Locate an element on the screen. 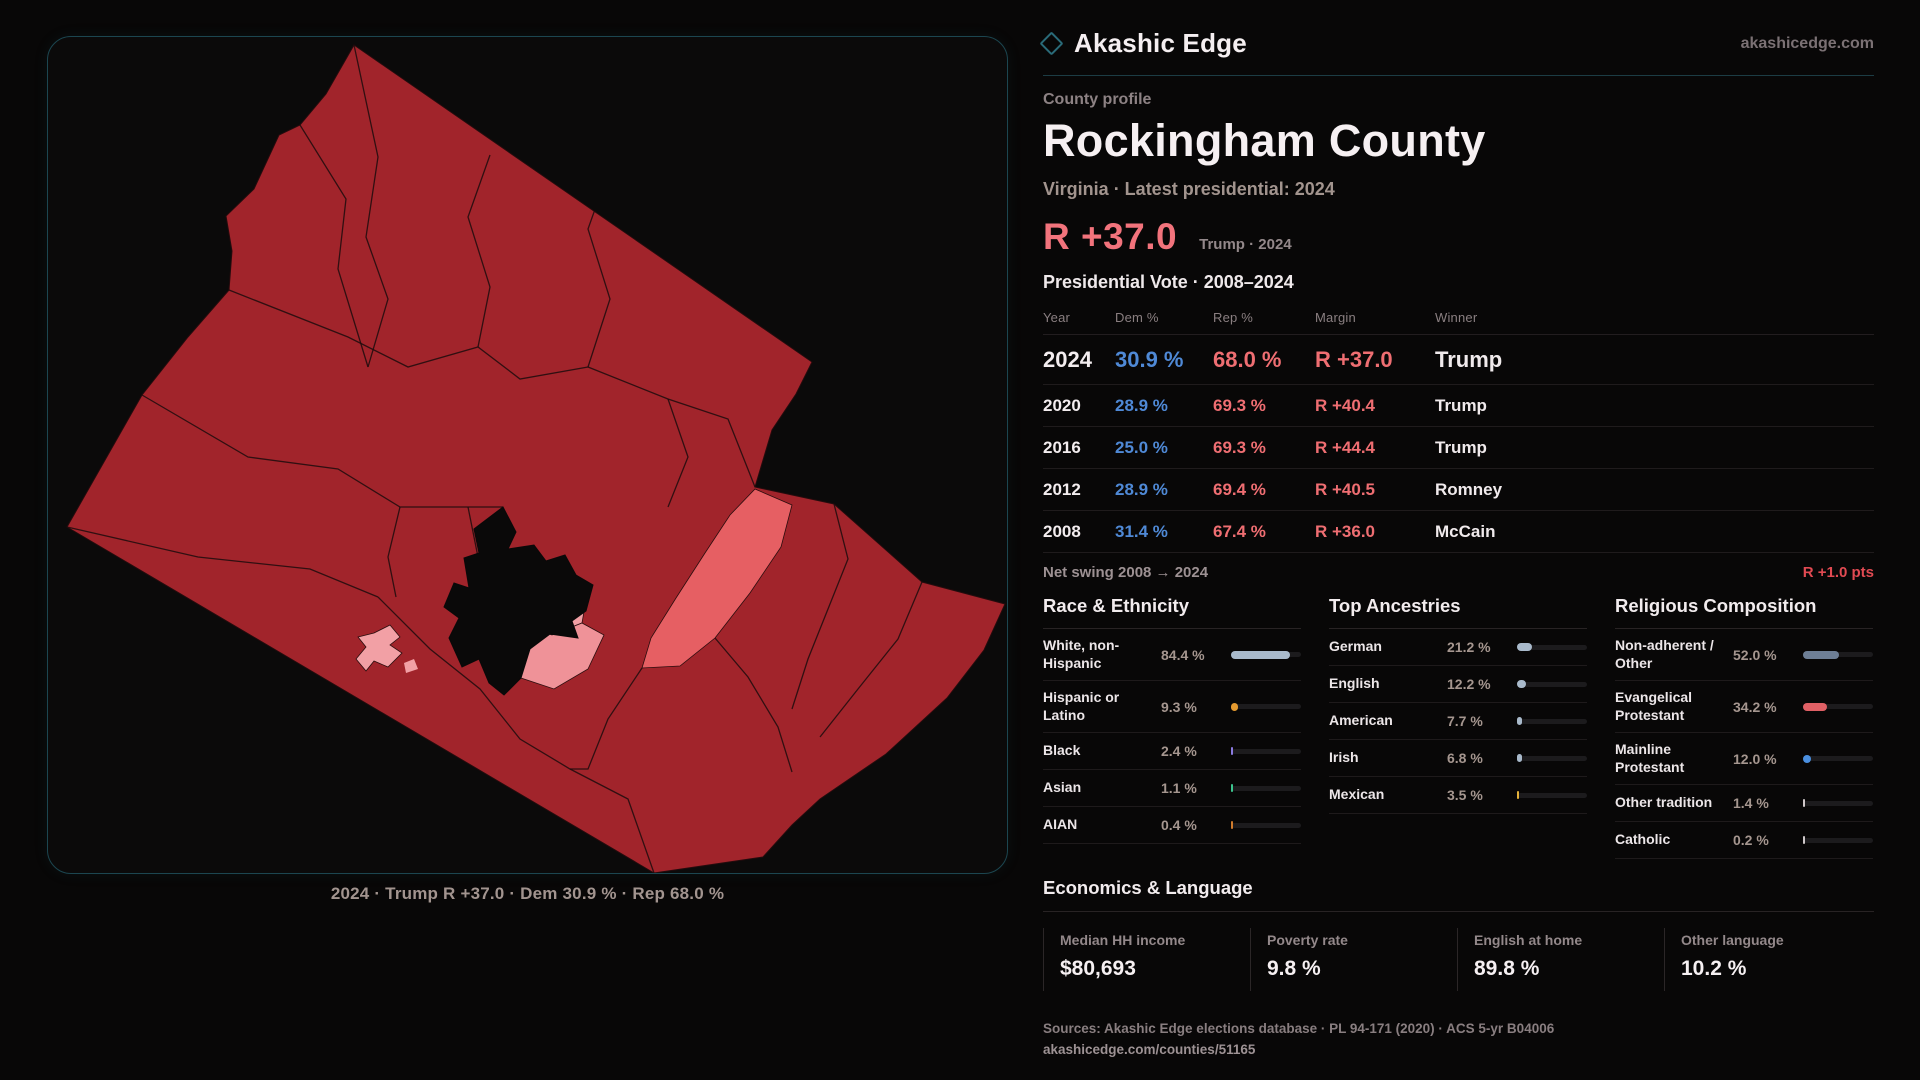 The width and height of the screenshot is (1920, 1080). list-item-label: German is located at coordinates (1355, 646).